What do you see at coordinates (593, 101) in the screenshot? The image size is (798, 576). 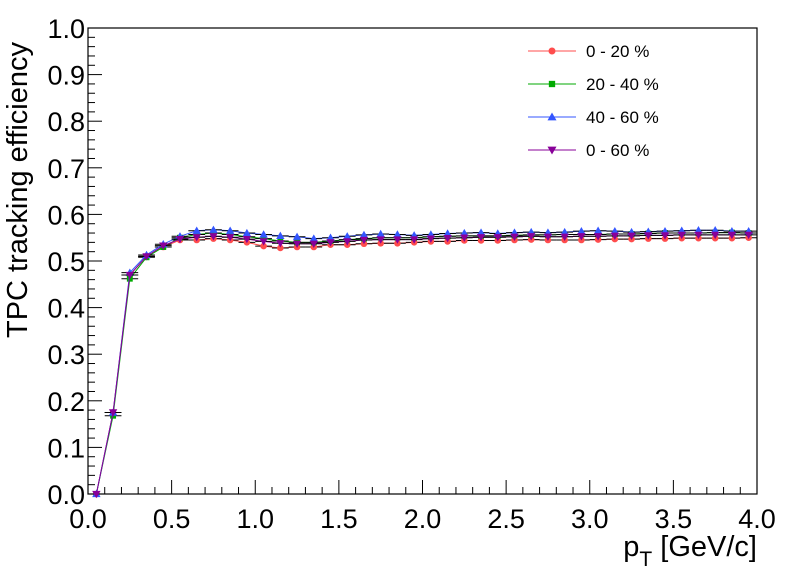 I see `legend: 0 - 20 % 20 - 40 % 40 - 60 % 0 - 60 %` at bounding box center [593, 101].